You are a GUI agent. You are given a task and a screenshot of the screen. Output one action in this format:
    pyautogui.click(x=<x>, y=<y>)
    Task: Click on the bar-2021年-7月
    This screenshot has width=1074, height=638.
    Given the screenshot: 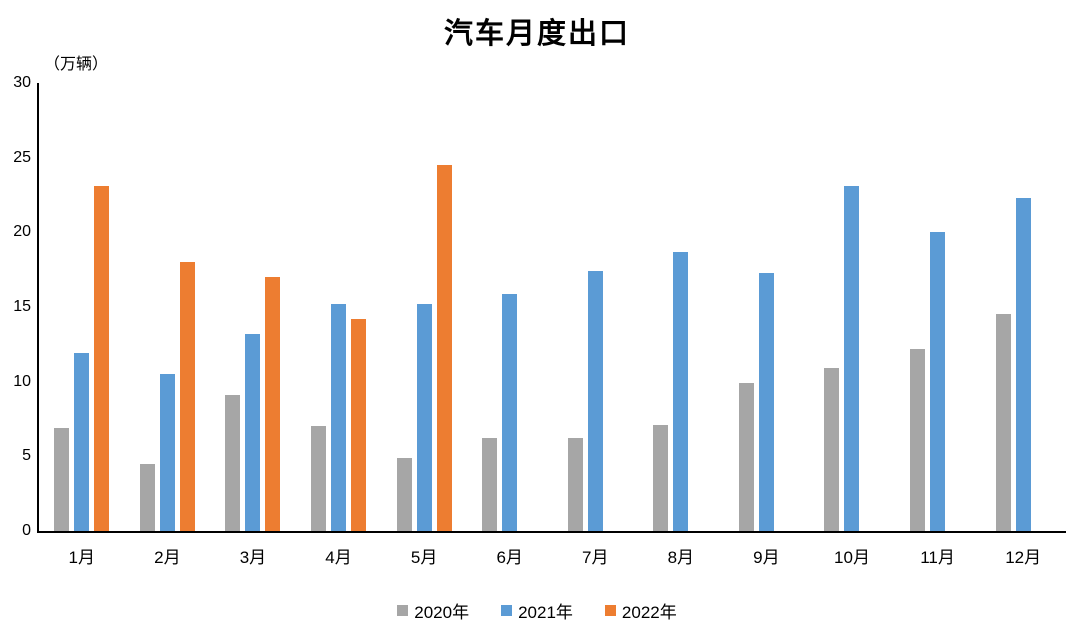 What is the action you would take?
    pyautogui.click(x=595, y=401)
    